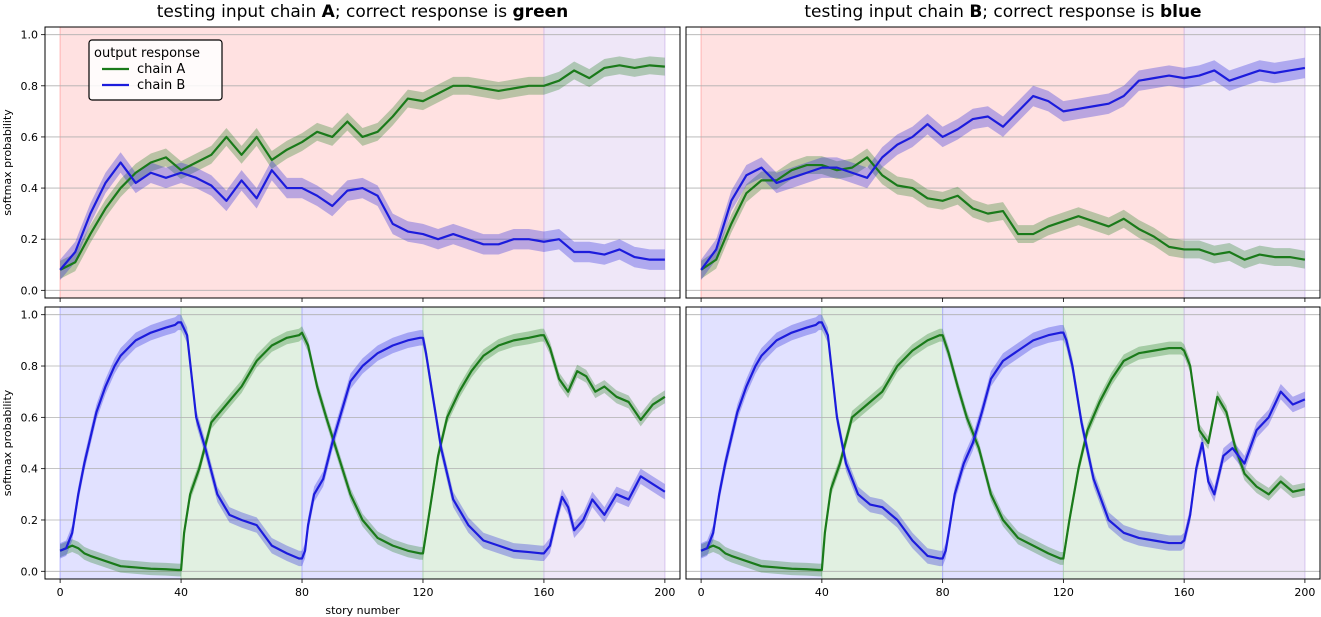 This screenshot has height=617, width=1321. I want to click on panel-title-part: A, so click(329, 12).